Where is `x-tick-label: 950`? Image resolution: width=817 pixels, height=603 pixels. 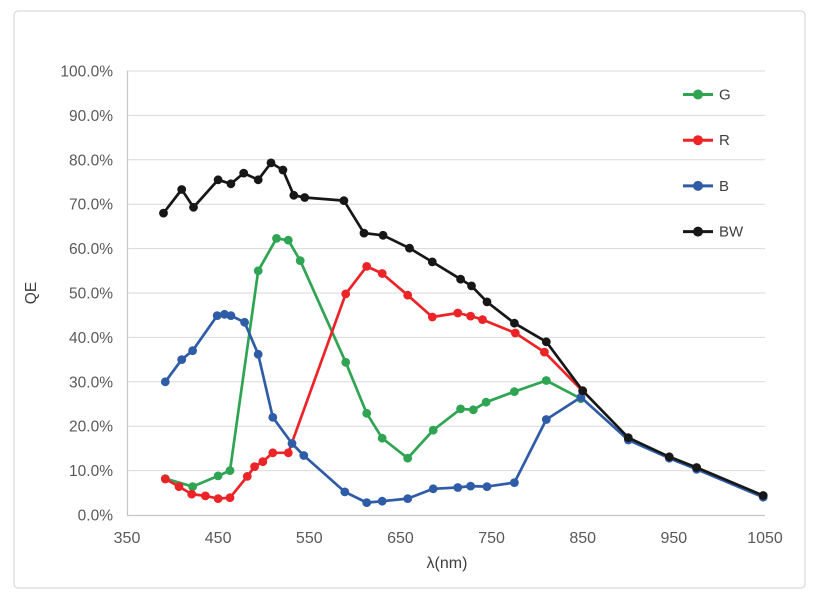
x-tick-label: 950 is located at coordinates (674, 538).